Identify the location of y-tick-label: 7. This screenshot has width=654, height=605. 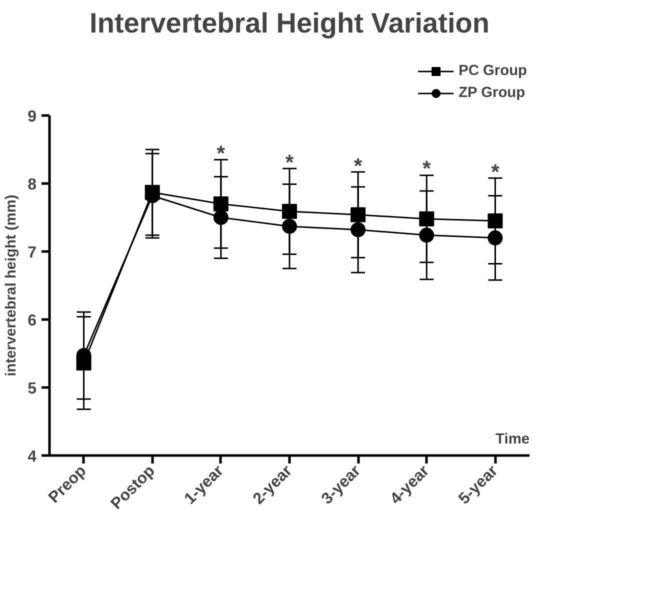
(32, 253).